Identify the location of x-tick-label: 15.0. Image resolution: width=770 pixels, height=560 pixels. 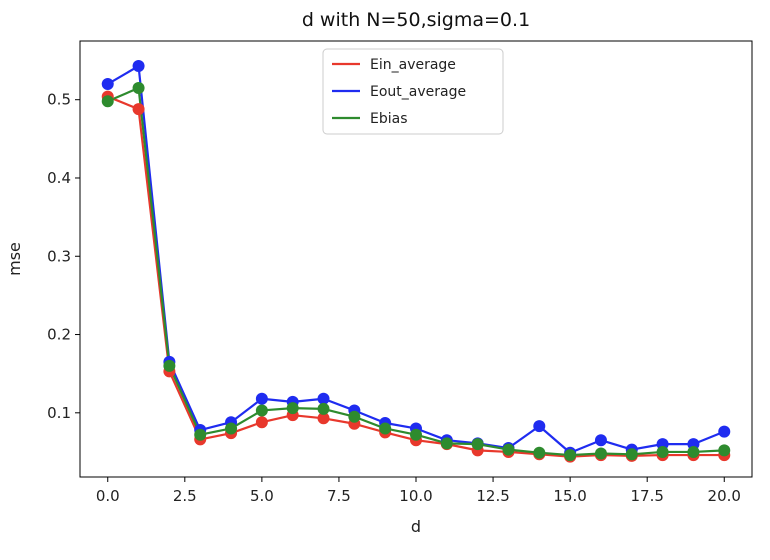
(569, 496).